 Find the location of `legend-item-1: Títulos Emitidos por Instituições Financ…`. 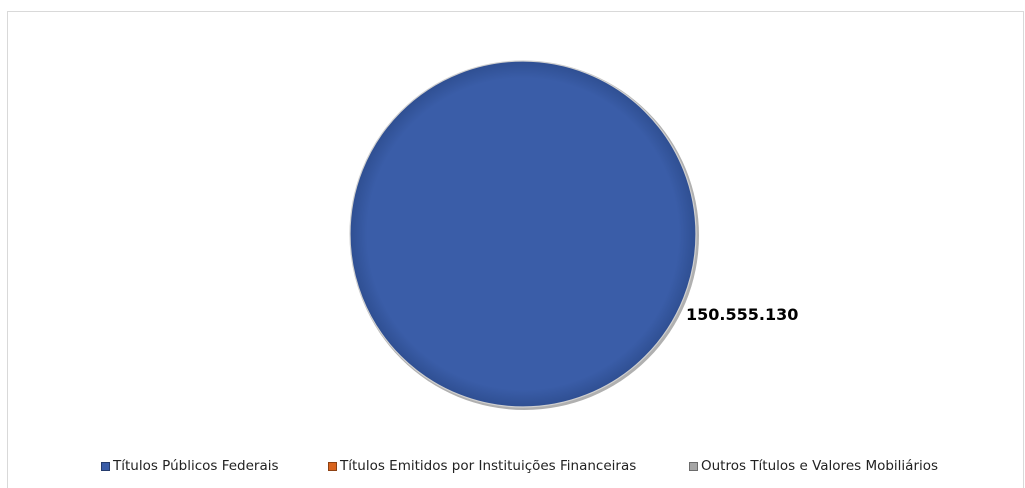

legend-item-1: Títulos Emitidos por Instituições Financ… is located at coordinates (482, 466).